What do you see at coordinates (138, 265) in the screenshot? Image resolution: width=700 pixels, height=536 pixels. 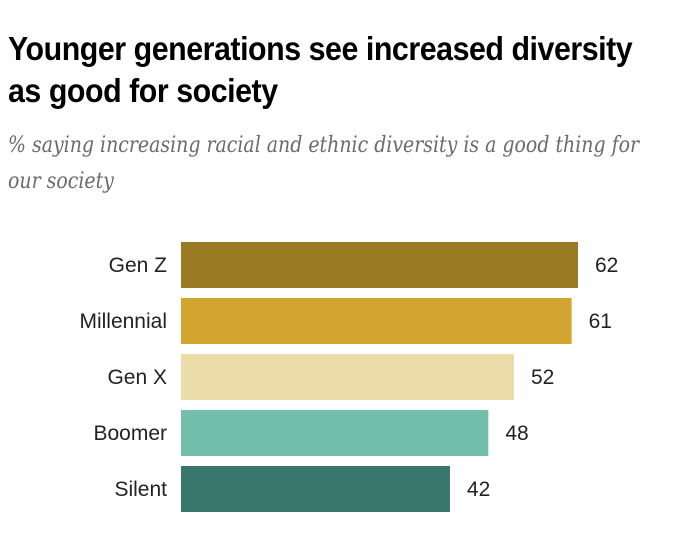 I see `category-label-gen-z: Gen Z` at bounding box center [138, 265].